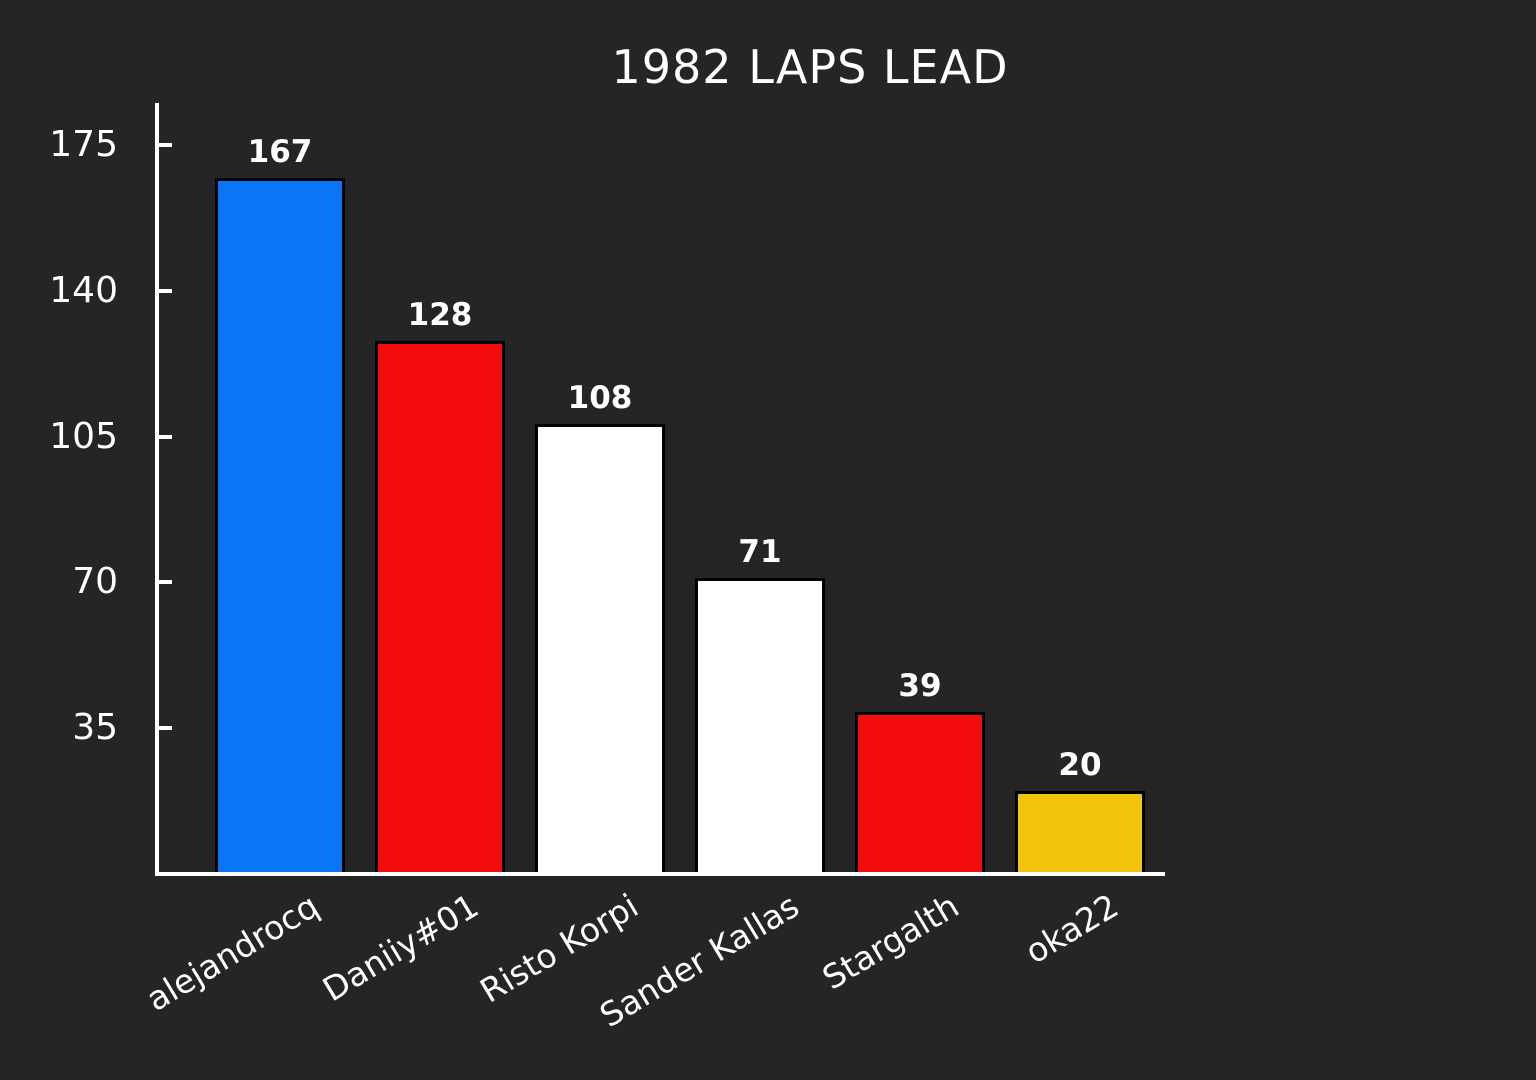 The width and height of the screenshot is (1536, 1080). Describe the element at coordinates (232, 952) in the screenshot. I see `x-tick-label: alejandrocq` at that location.